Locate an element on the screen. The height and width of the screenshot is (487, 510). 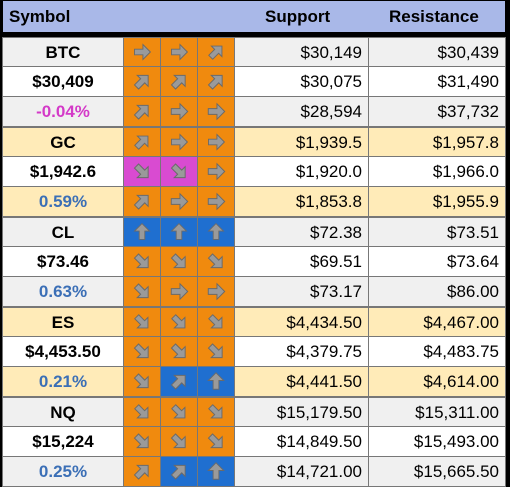
resistance-value: $73.64 is located at coordinates (437, 262).